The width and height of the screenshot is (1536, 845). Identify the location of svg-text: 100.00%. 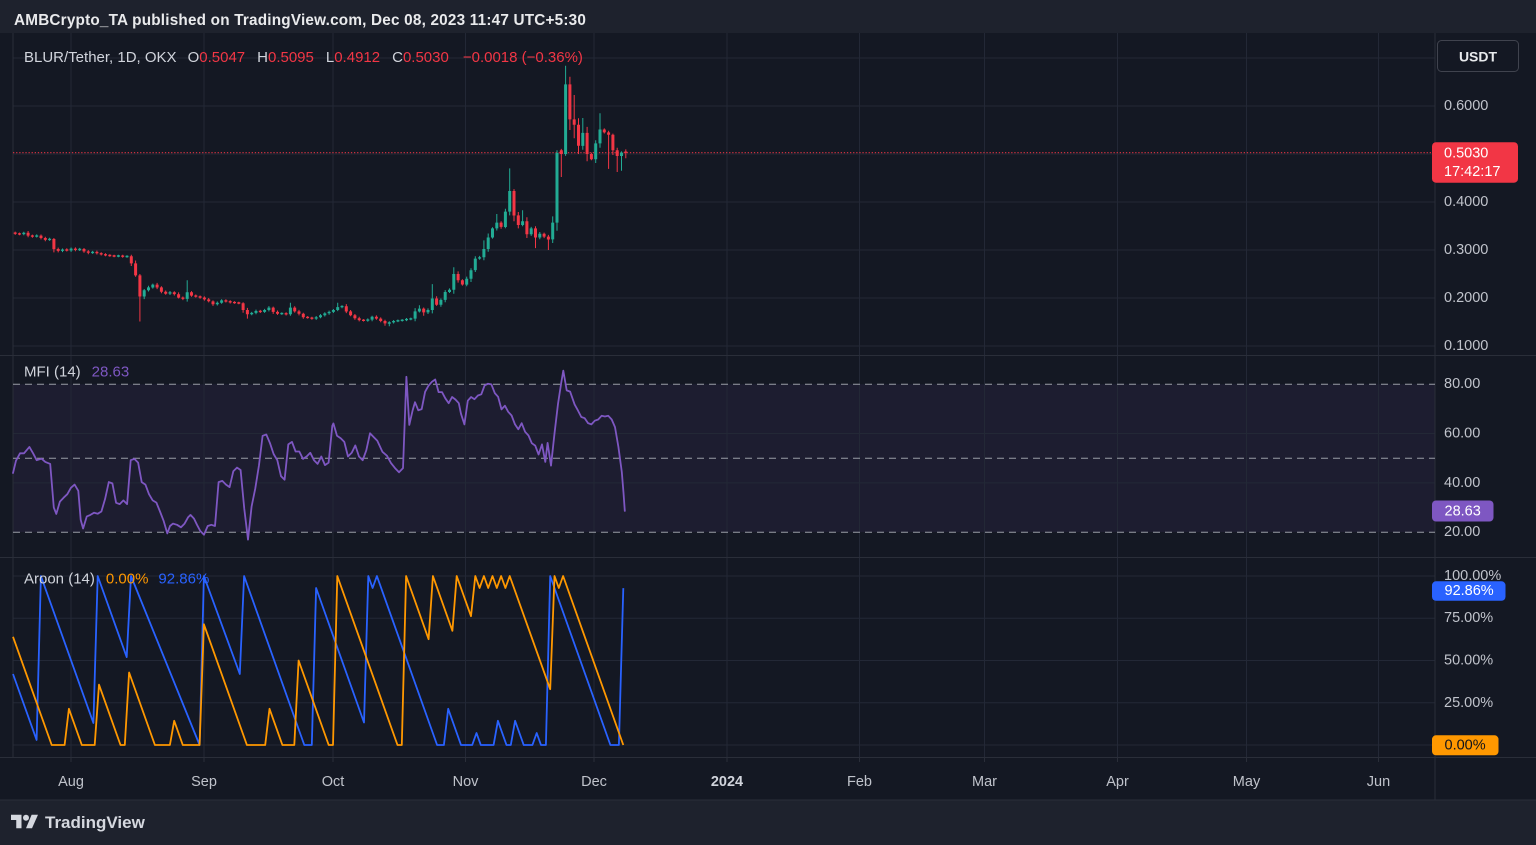
(1472, 576).